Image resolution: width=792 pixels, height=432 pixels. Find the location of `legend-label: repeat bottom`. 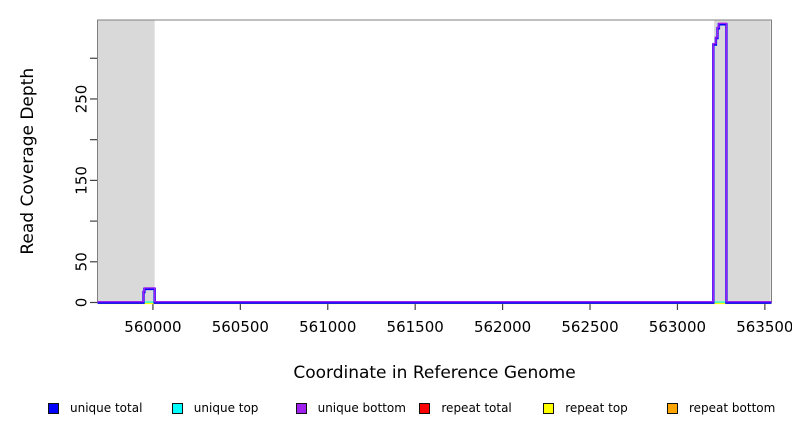

legend-label: repeat bottom is located at coordinates (732, 408).